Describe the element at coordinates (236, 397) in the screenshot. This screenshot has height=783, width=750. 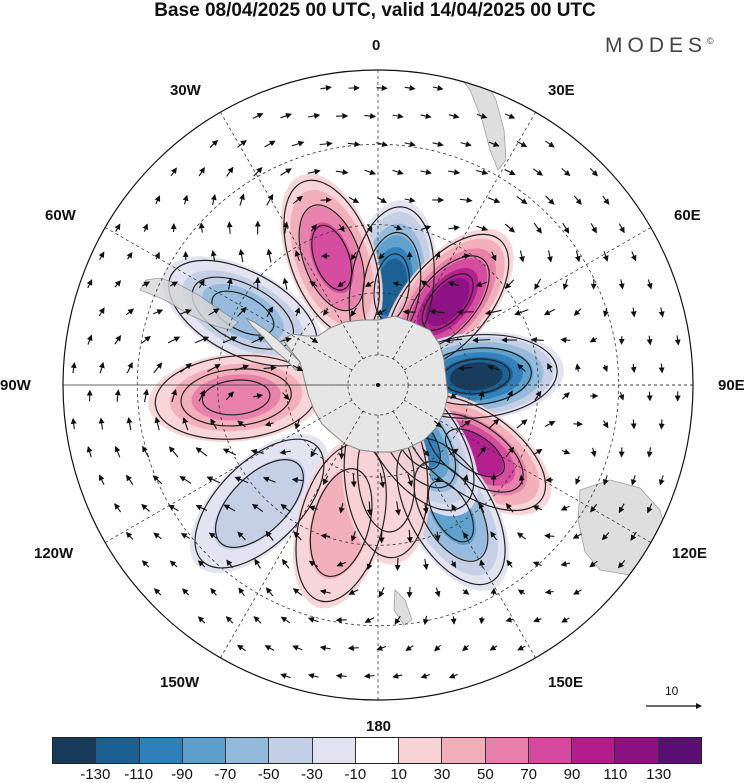
I see `anomaly-center` at that location.